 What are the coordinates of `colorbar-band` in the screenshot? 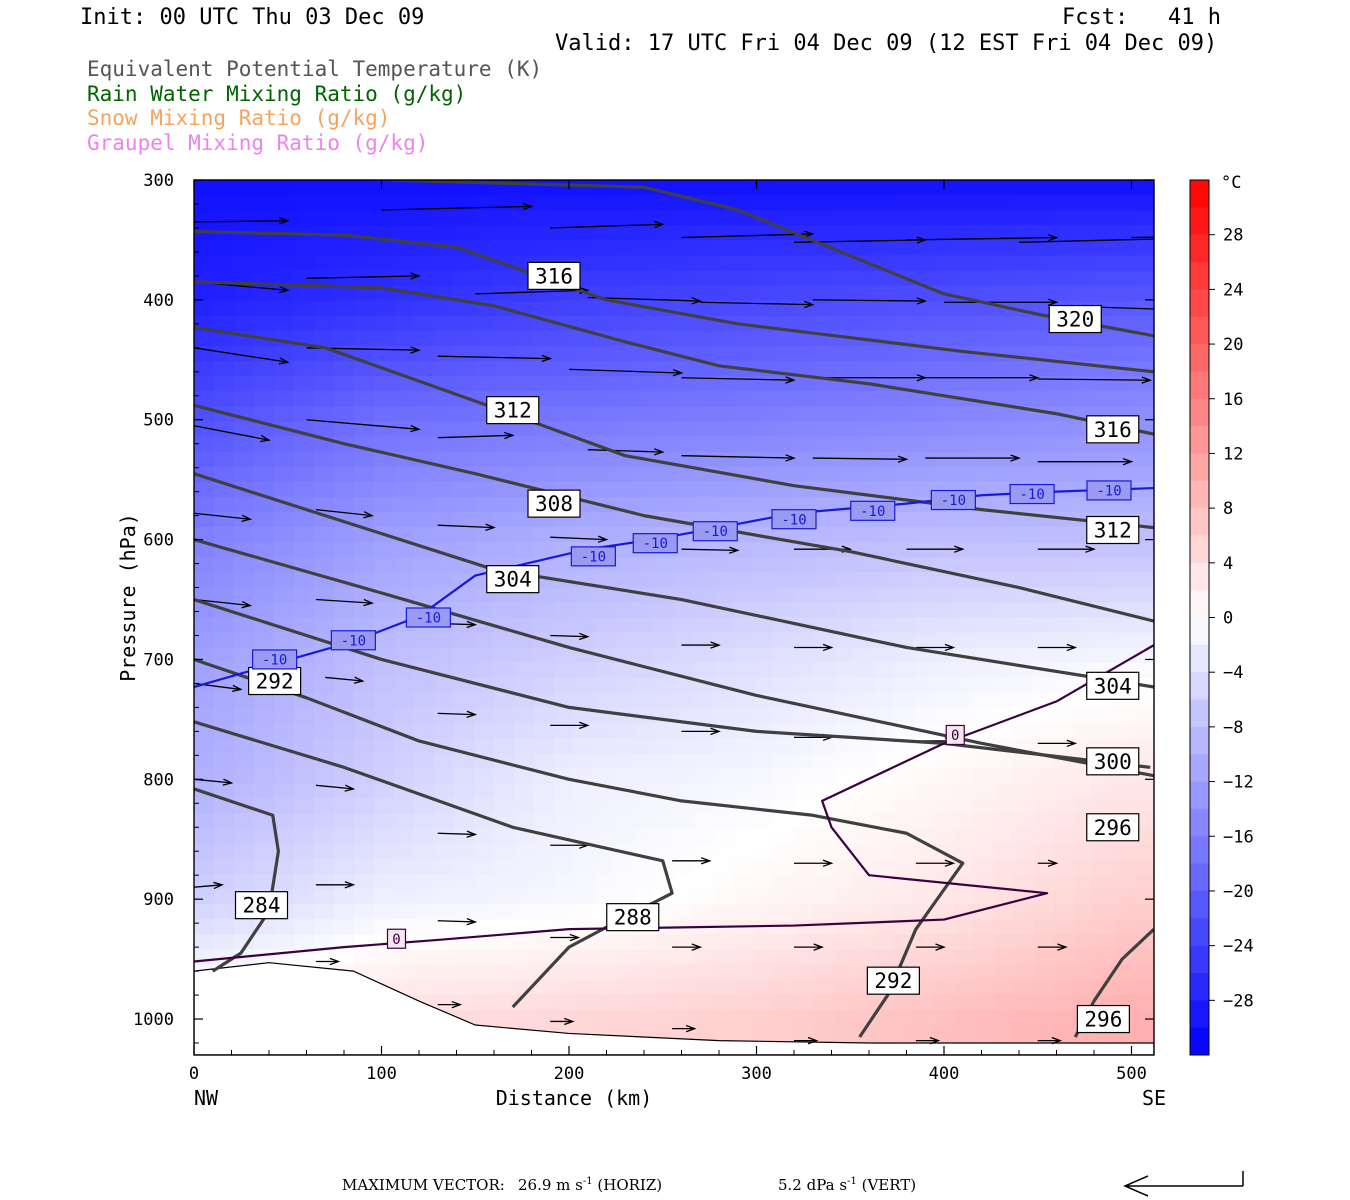 It's located at (1199, 631).